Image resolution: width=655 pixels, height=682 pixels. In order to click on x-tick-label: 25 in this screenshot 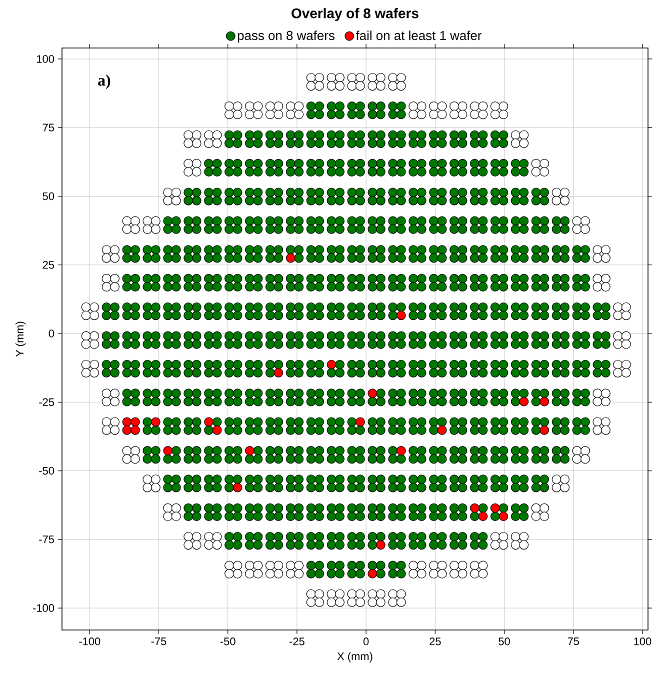, I will do `click(435, 642)`.